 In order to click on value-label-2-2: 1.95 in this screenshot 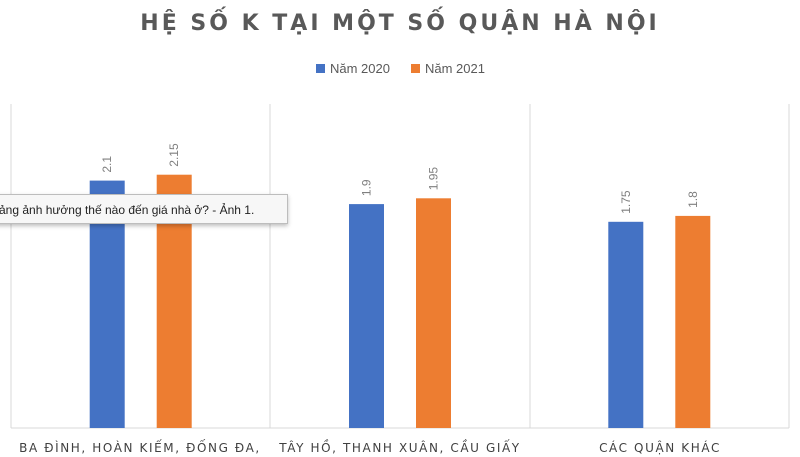, I will do `click(434, 179)`.